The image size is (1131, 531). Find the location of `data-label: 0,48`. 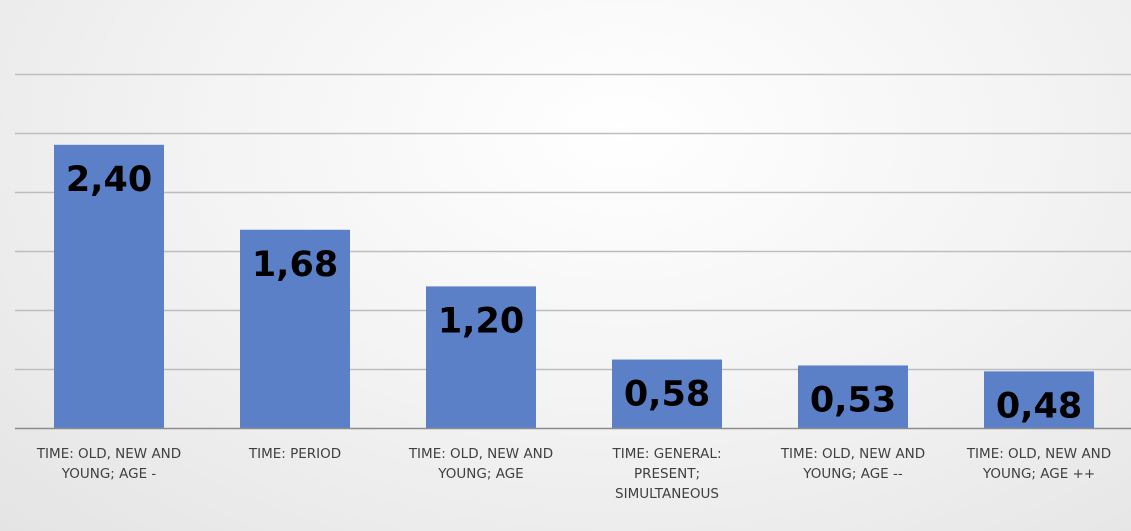

data-label: 0,48 is located at coordinates (1039, 406).